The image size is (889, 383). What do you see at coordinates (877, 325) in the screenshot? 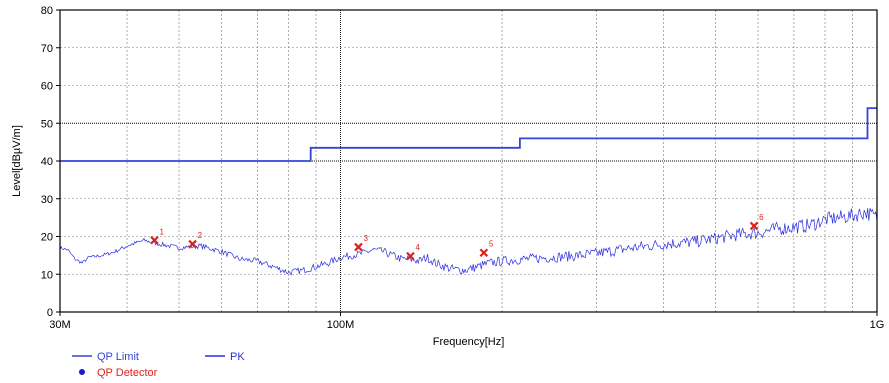
I see `x-tick-label: 1G` at bounding box center [877, 325].